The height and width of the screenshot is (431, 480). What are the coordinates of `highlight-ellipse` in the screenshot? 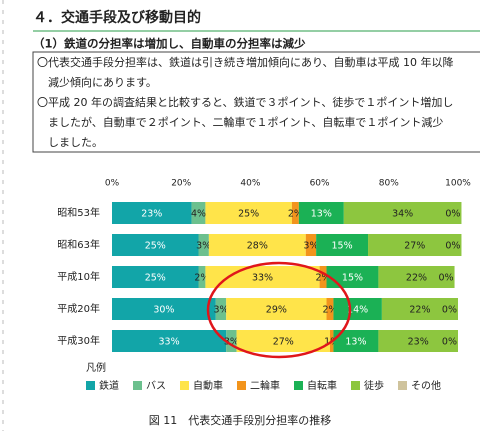 It's located at (279, 310).